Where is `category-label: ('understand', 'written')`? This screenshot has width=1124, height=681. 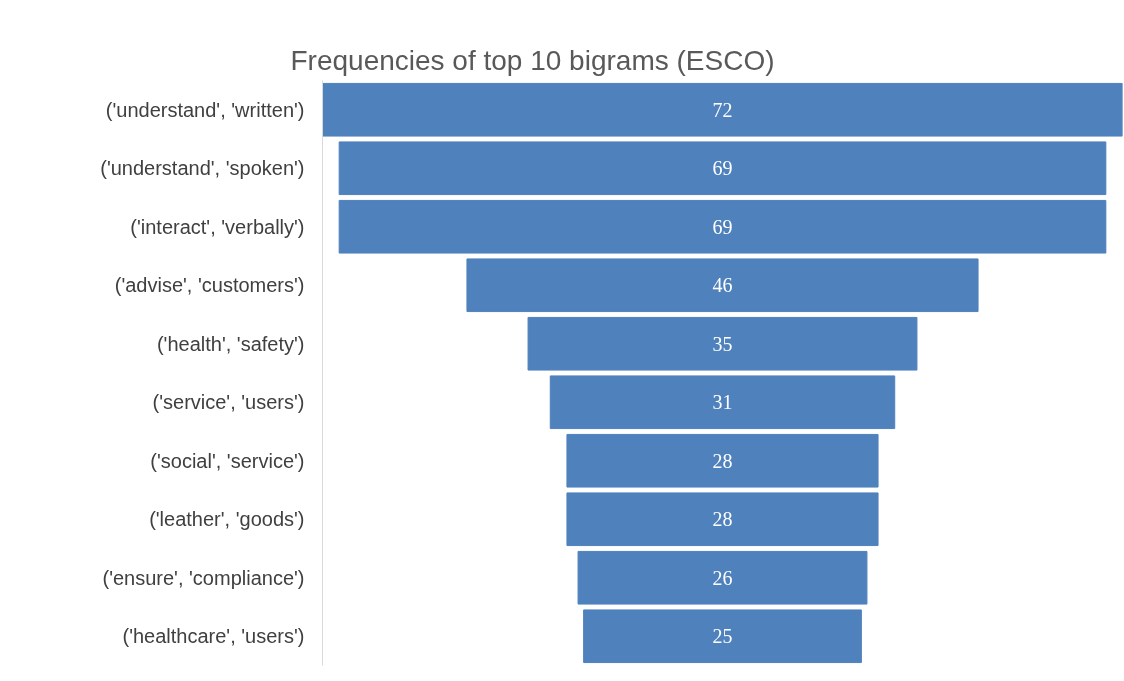
category-label: ('understand', 'written') is located at coordinates (205, 109).